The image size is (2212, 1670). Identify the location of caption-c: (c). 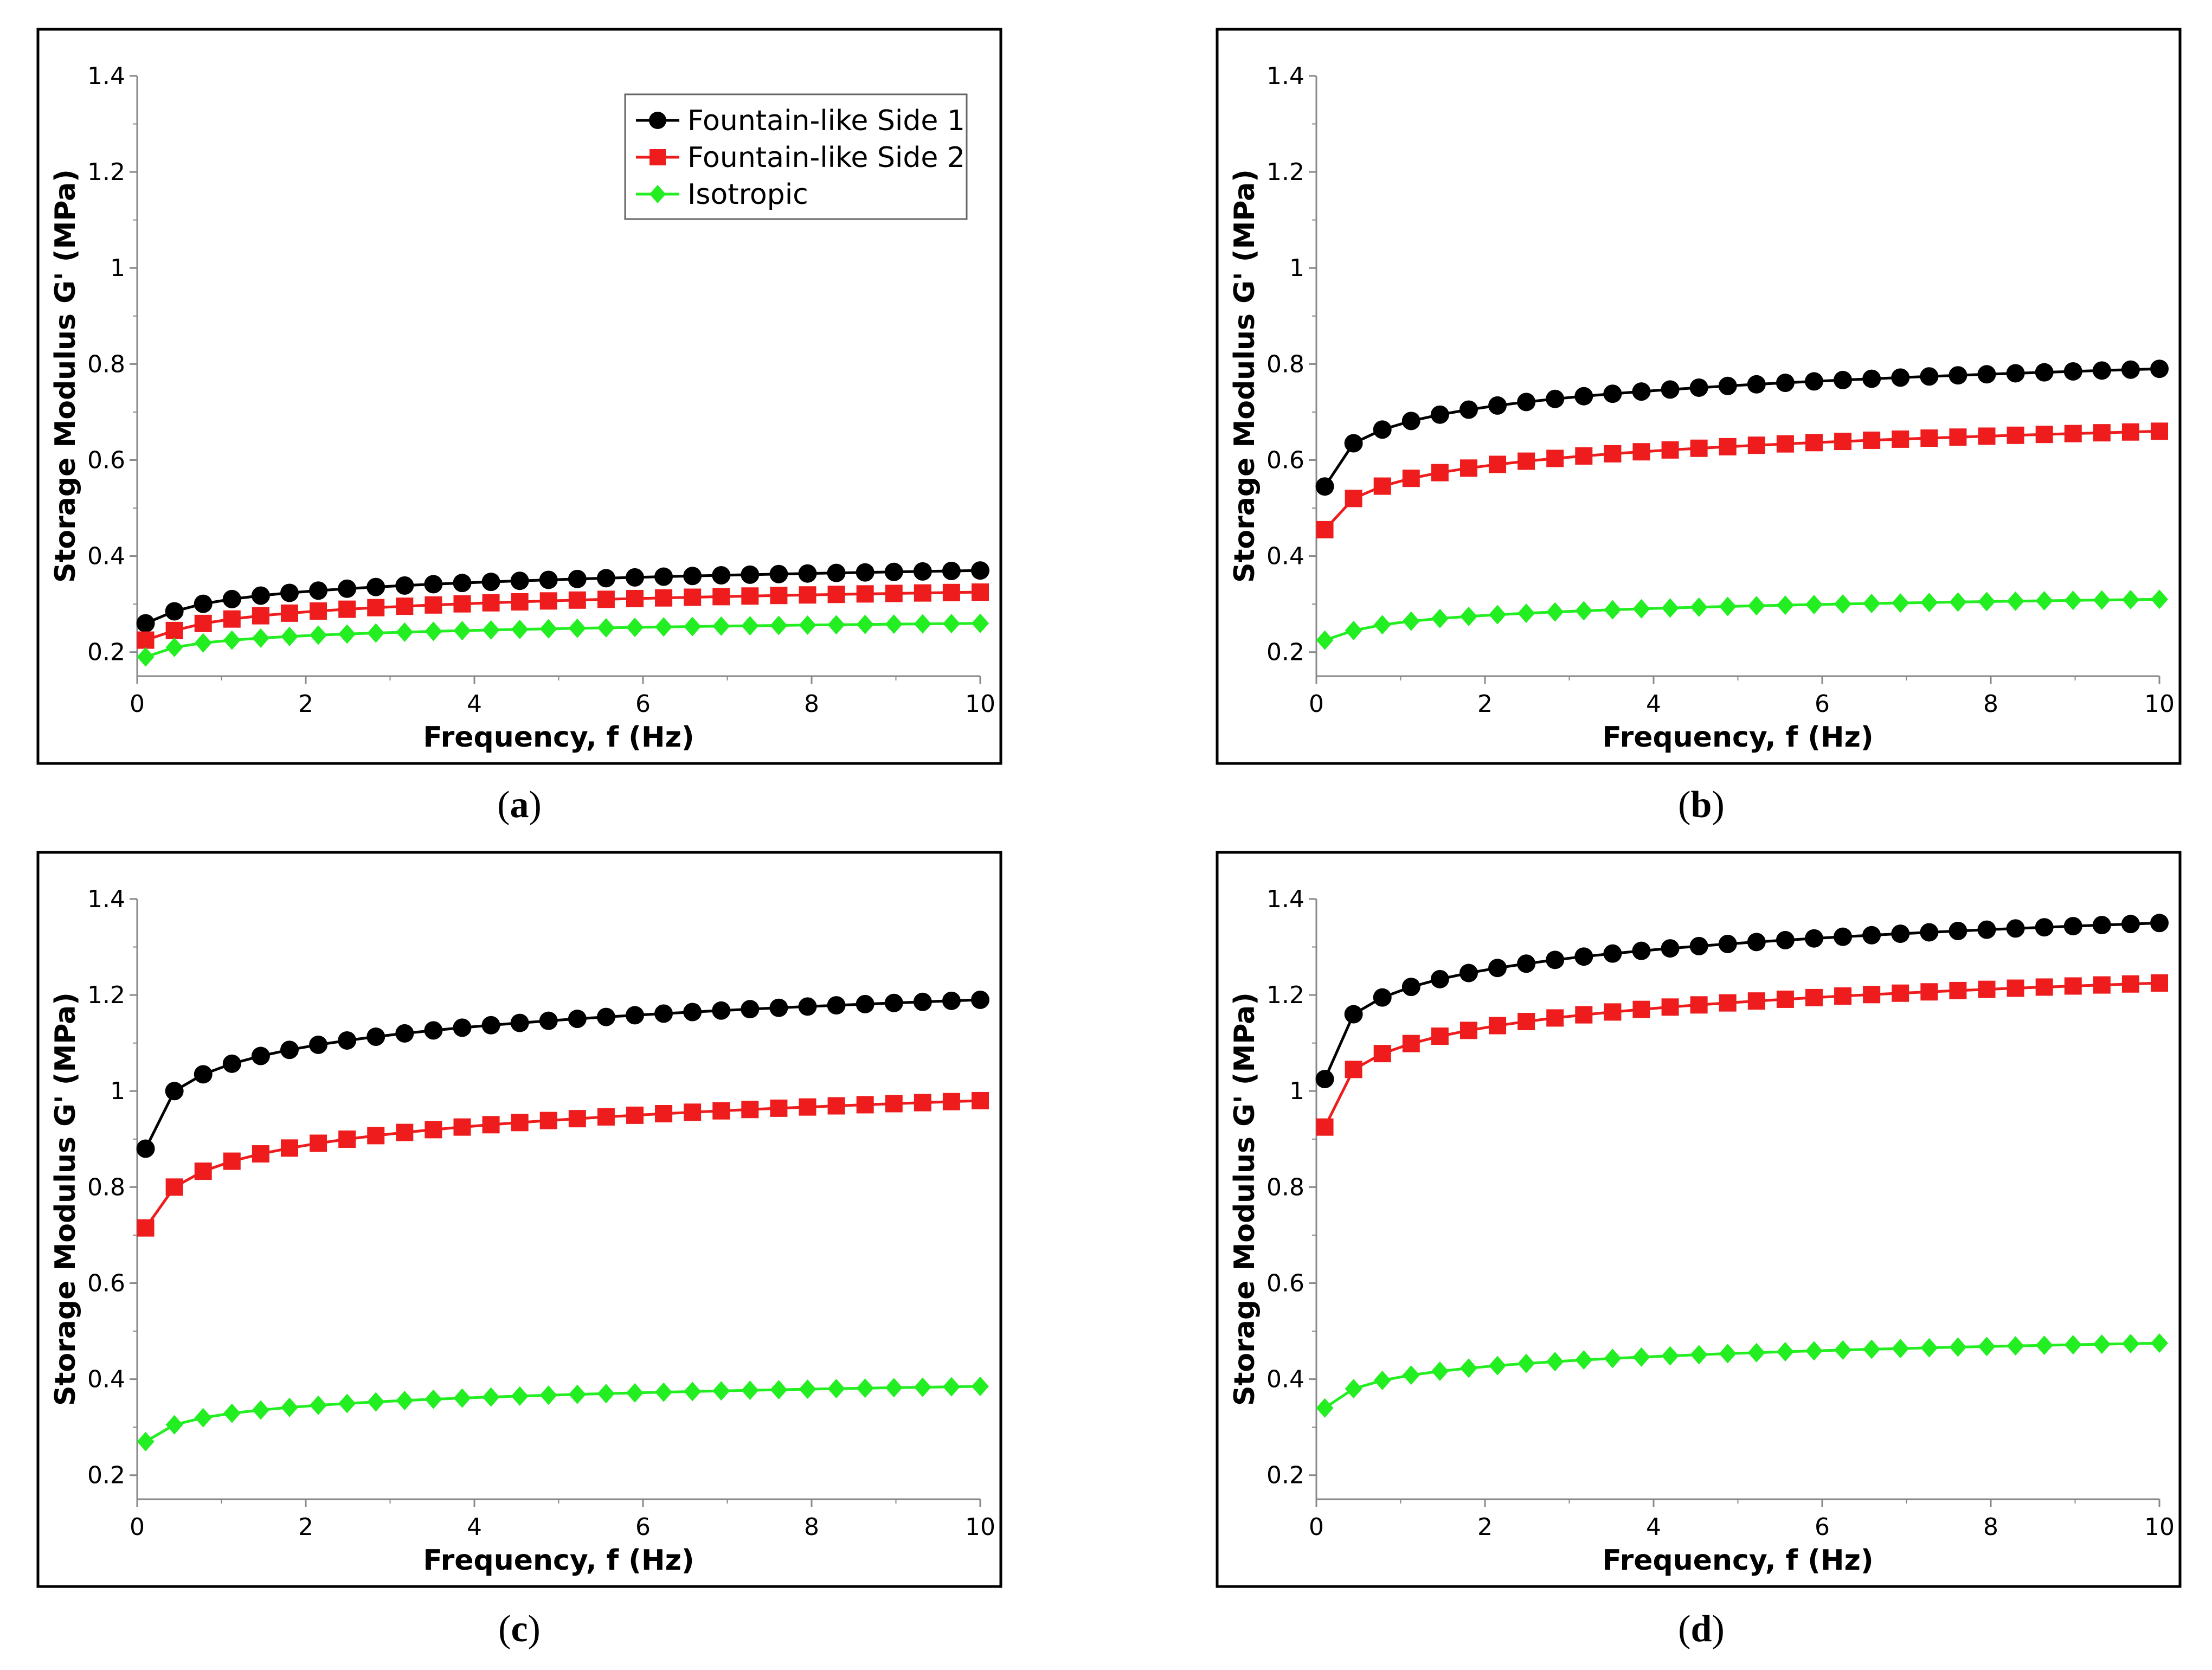
(519, 1629).